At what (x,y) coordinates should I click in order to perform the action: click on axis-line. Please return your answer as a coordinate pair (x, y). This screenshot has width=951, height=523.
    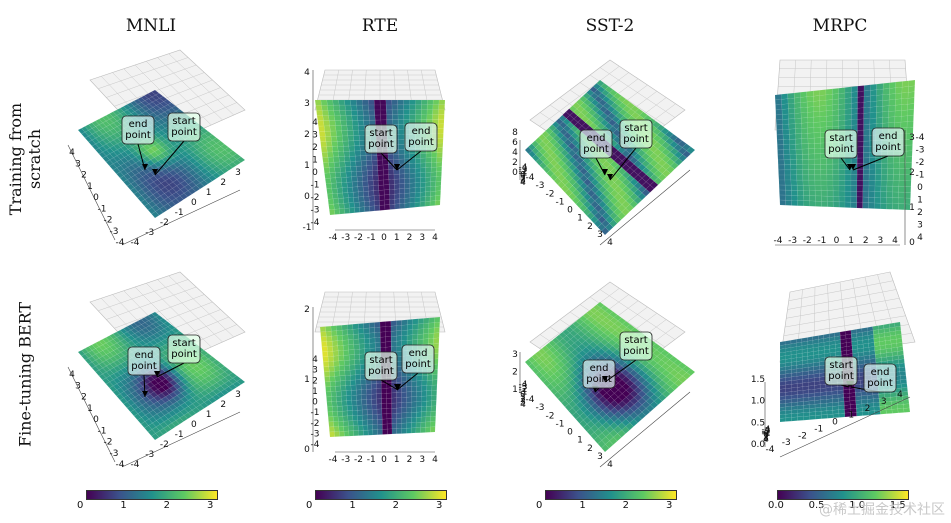
    Looking at the image, I should click on (645, 207).